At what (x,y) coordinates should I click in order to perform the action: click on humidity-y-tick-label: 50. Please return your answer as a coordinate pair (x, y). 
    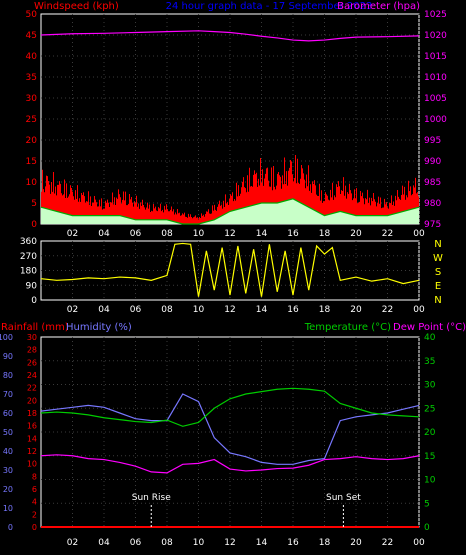
    Looking at the image, I should click on (8, 432).